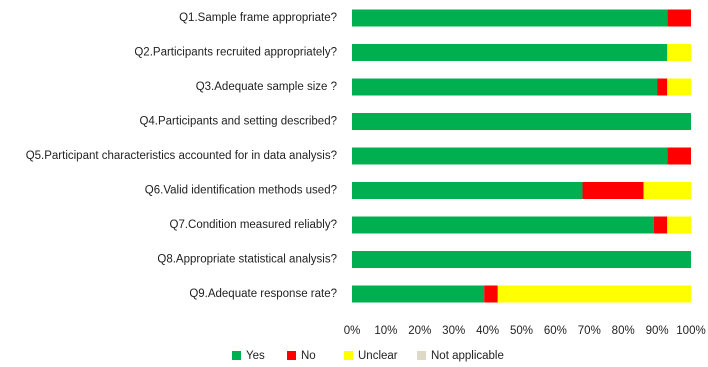 Image resolution: width=708 pixels, height=367 pixels. Describe the element at coordinates (258, 18) in the screenshot. I see `category-label: Q1.Sample frame appropriate?` at that location.